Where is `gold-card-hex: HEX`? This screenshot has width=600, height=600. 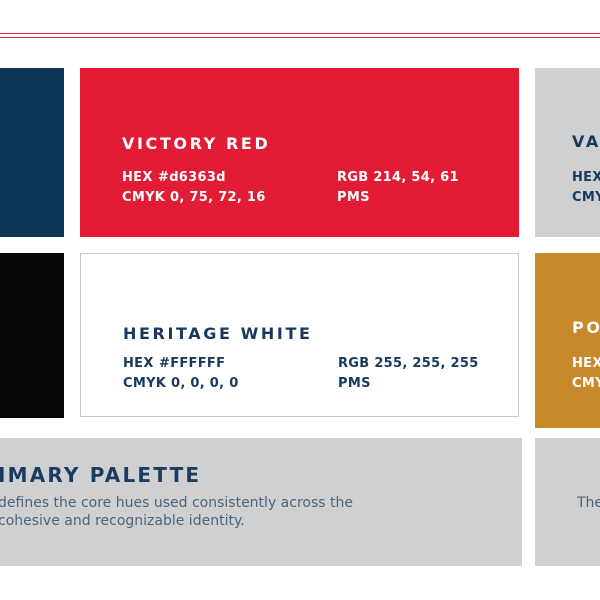
gold-card-hex: HEX is located at coordinates (586, 363).